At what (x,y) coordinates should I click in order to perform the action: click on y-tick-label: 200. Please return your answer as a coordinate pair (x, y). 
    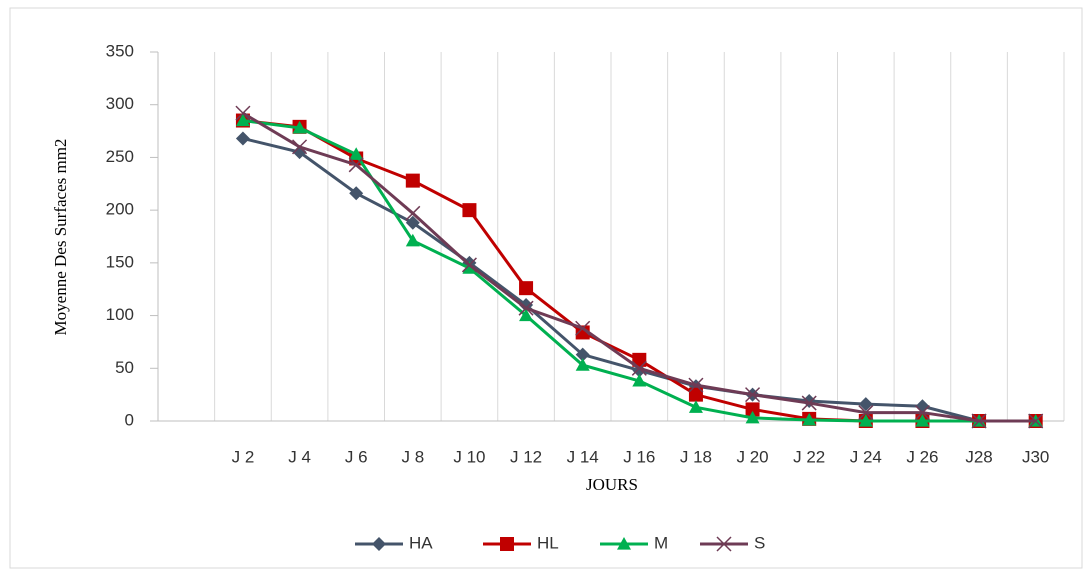
    Looking at the image, I should click on (120, 209).